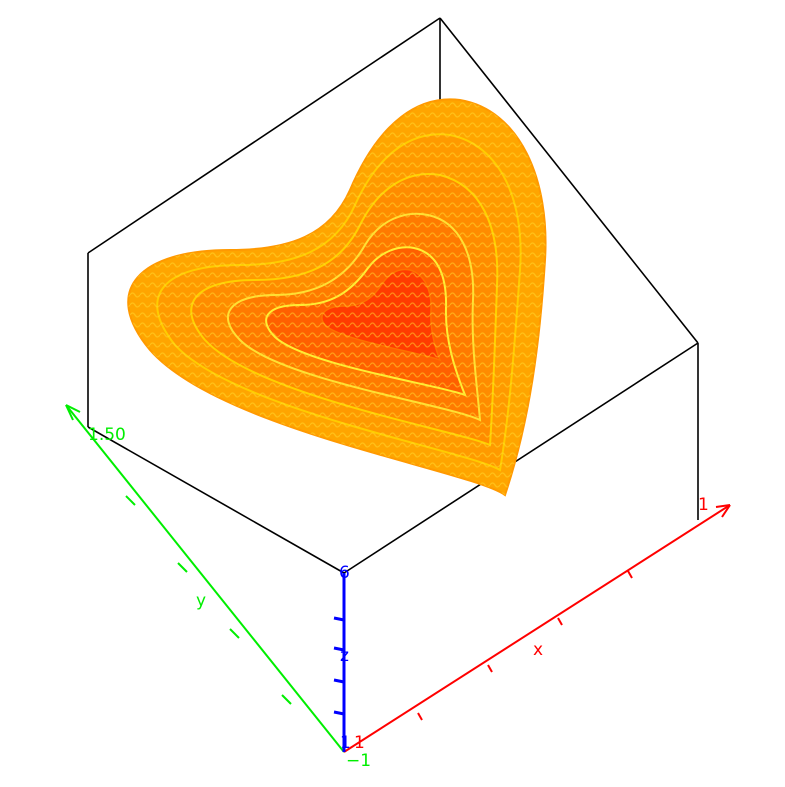  What do you see at coordinates (359, 743) in the screenshot?
I see `x-axis-origin-tick: 1` at bounding box center [359, 743].